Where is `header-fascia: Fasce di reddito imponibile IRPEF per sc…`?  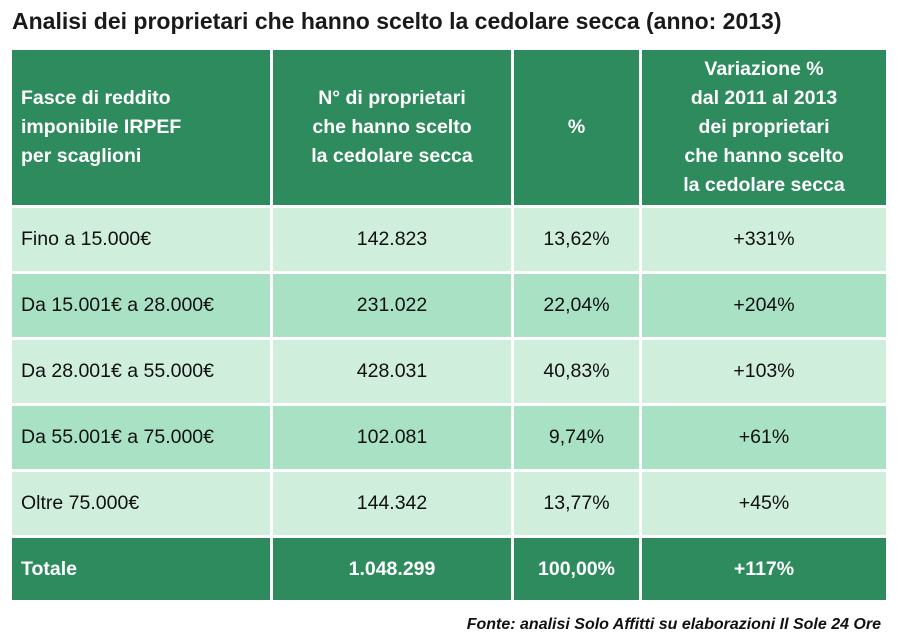
header-fascia: Fasce di reddito imponibile IRPEF per sc… is located at coordinates (141, 127).